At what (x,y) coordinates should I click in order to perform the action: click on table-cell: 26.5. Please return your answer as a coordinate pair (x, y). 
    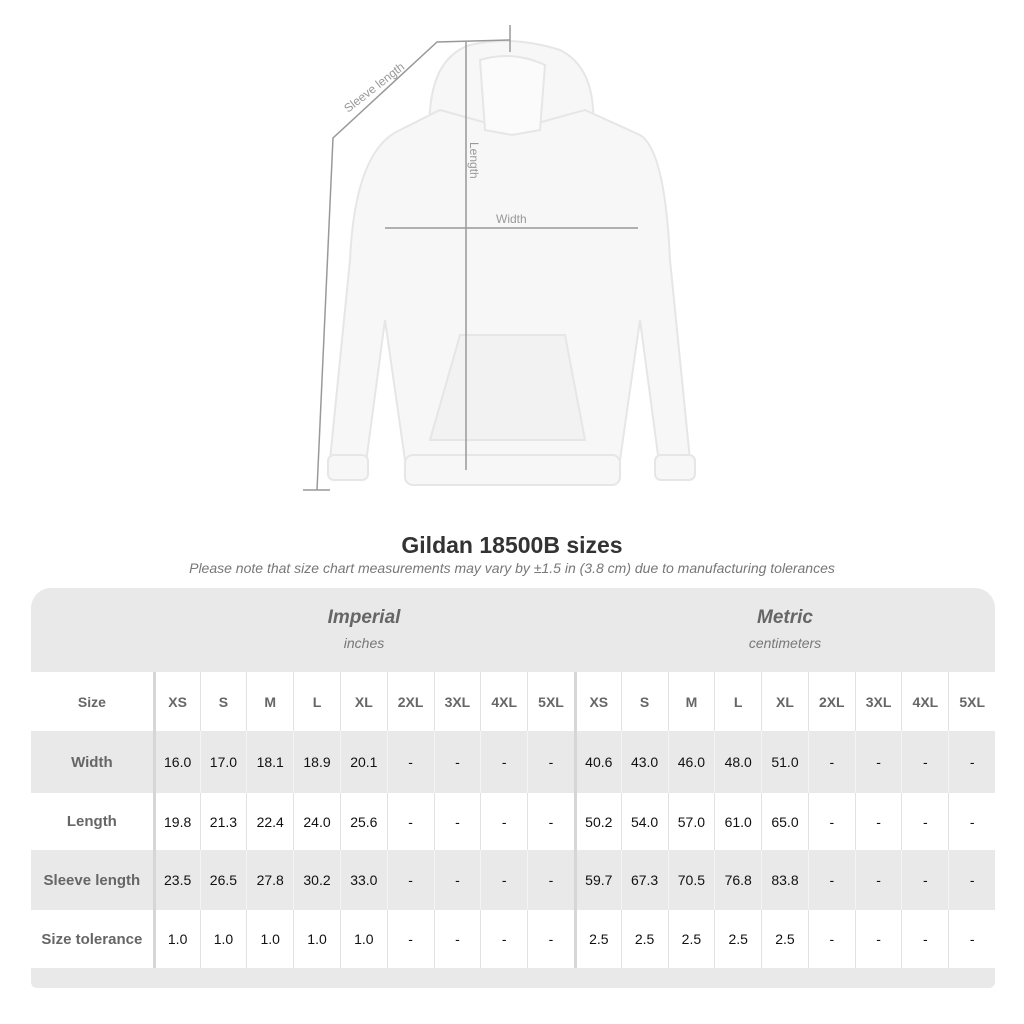
    Looking at the image, I should click on (223, 880).